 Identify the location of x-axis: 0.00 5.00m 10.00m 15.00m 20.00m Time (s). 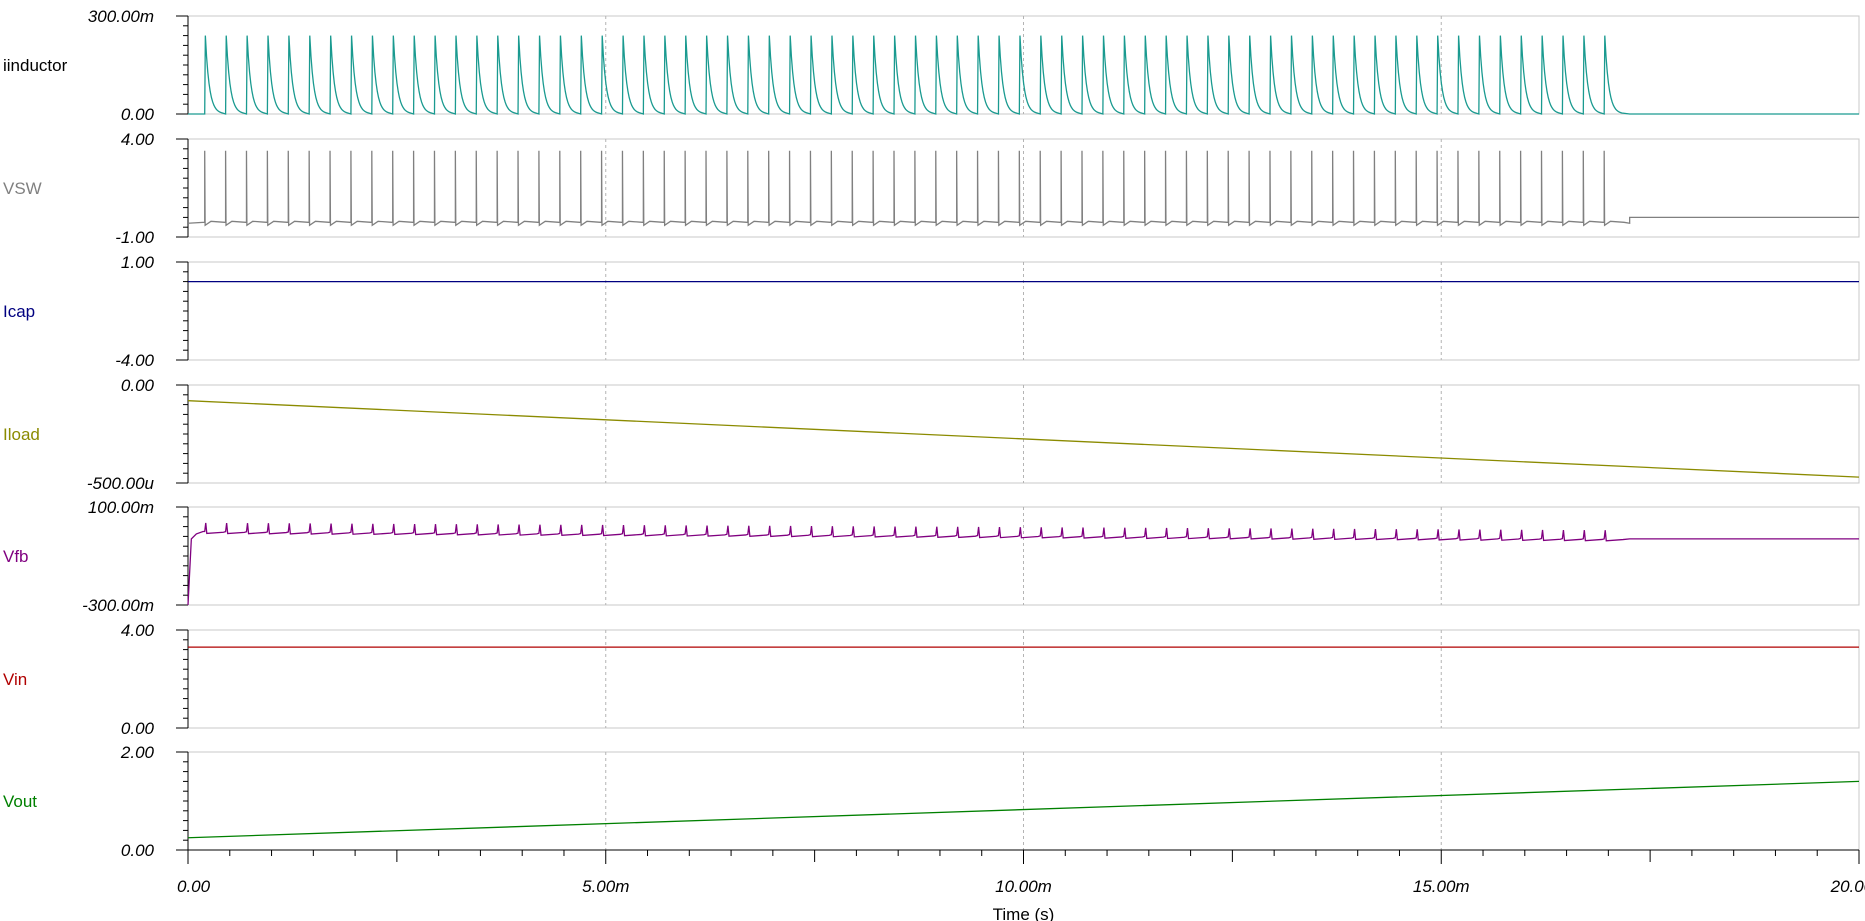
(1021, 885).